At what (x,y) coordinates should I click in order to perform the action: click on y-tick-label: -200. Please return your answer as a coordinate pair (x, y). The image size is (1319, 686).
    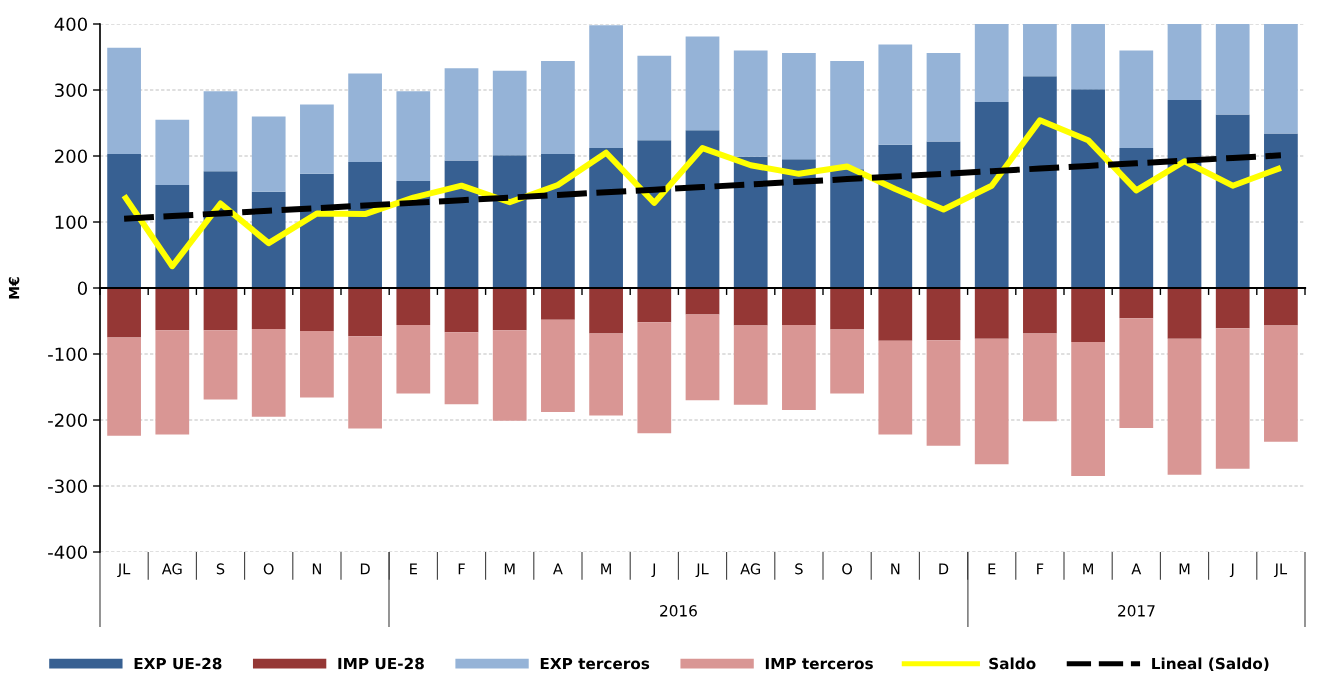
    Looking at the image, I should click on (67, 420).